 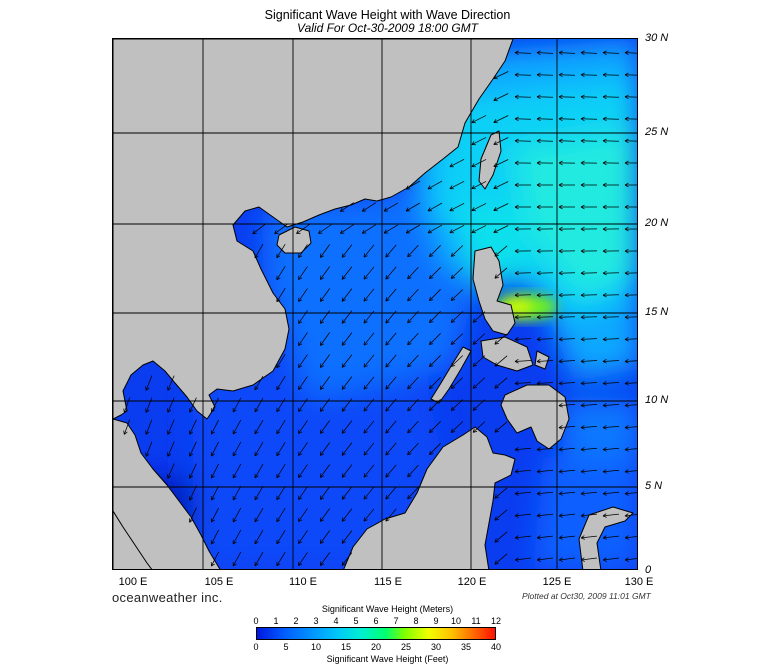 What do you see at coordinates (387, 609) in the screenshot?
I see `colorbar-title-meters: Significant Wave Height (Meters)` at bounding box center [387, 609].